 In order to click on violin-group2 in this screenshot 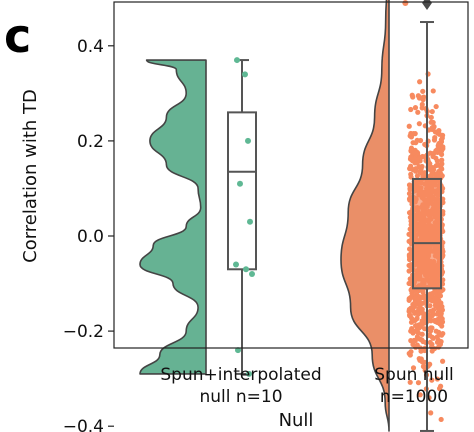, I will do `click(365, 216)`.